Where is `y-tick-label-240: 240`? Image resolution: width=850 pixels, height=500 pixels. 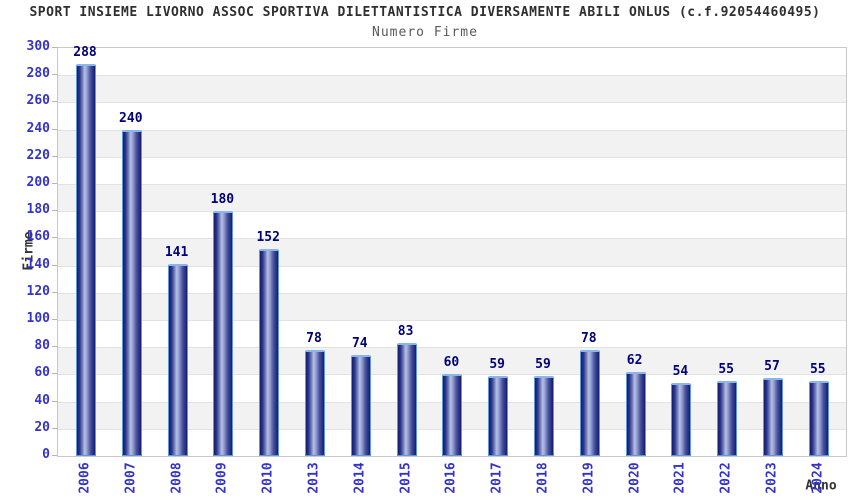 y-tick-label-240: 240 is located at coordinates (38, 128).